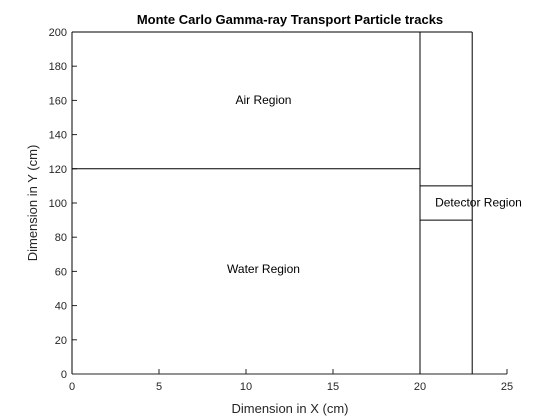  Describe the element at coordinates (58, 170) in the screenshot. I see `y-tick-label: 120` at that location.